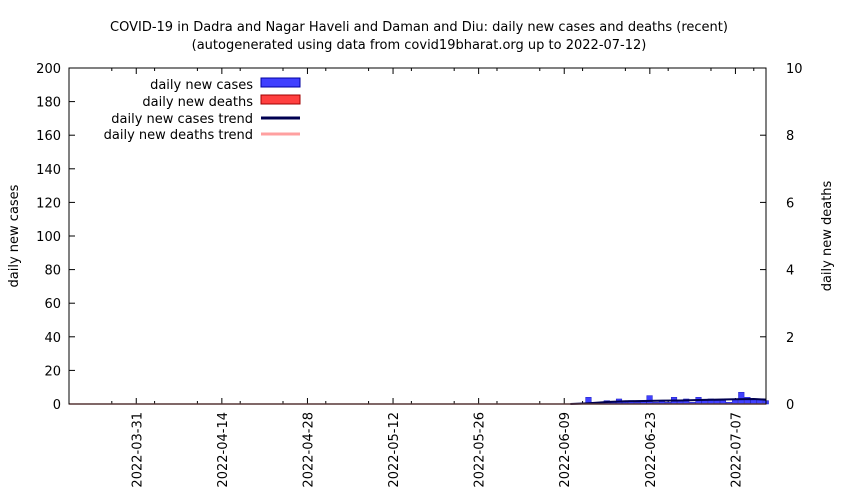  Describe the element at coordinates (14, 235) in the screenshot. I see `y-axis-label: daily new cases` at that location.